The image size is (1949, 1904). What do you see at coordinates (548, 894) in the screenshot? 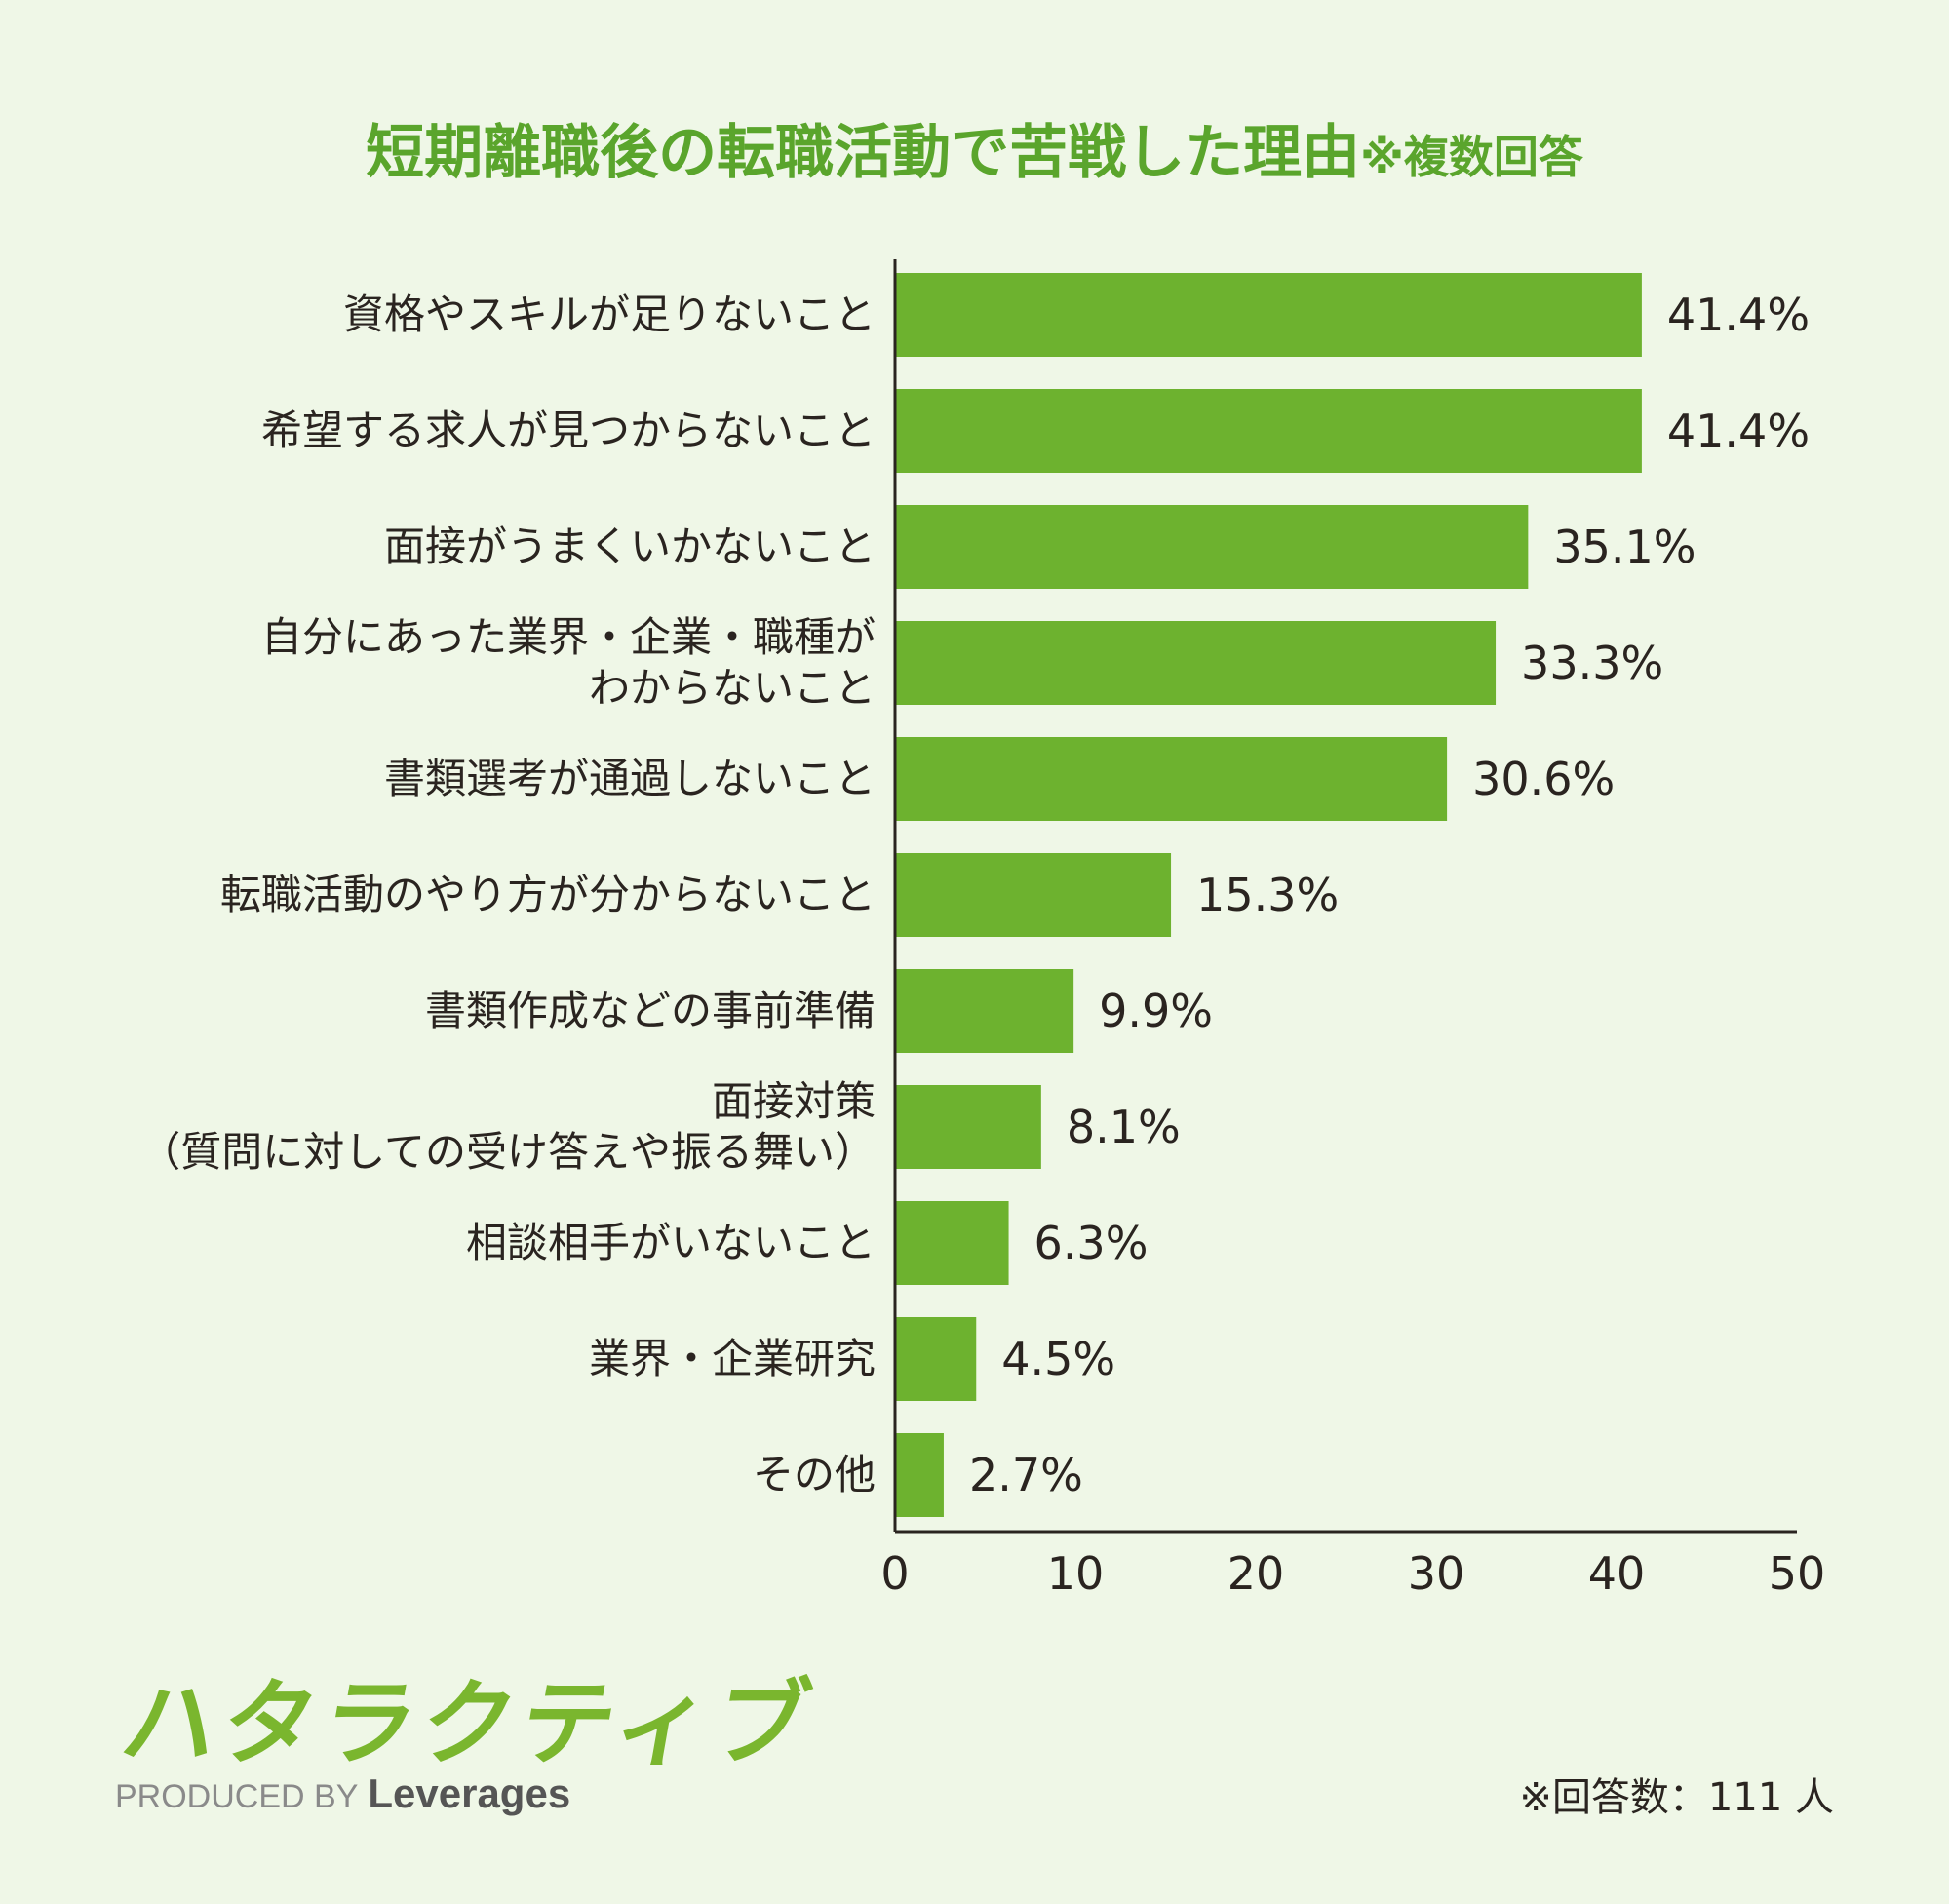
I see `category-label: 転職活動のやり方が分からないこと` at bounding box center [548, 894].